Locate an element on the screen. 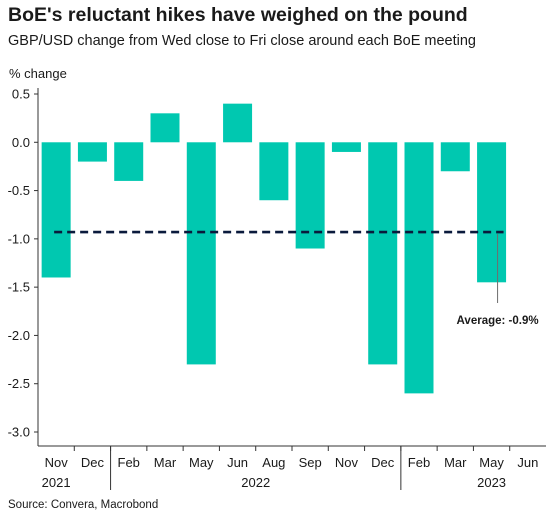 This screenshot has height=522, width=557. y-axis-ticks: 0.5 0.0 -0.5 -1.0 -1.5 -2.0 -2.5 -3.0 is located at coordinates (23, 263).